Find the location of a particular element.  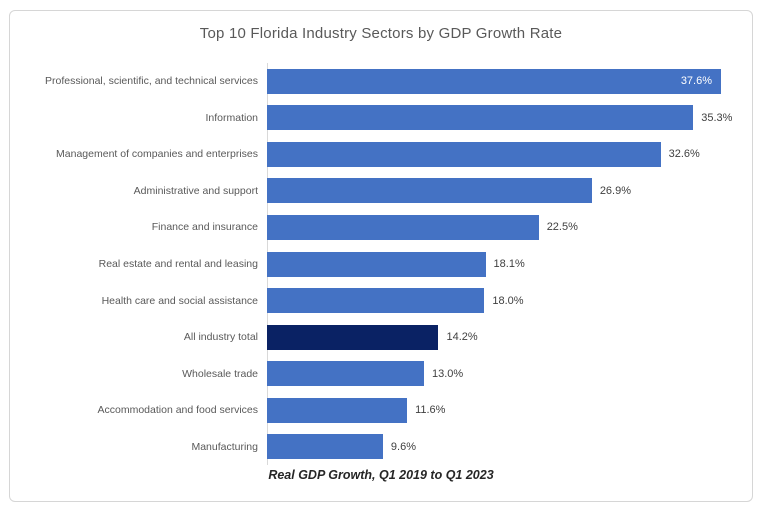

category-label: Health care and social assistance is located at coordinates (179, 300).